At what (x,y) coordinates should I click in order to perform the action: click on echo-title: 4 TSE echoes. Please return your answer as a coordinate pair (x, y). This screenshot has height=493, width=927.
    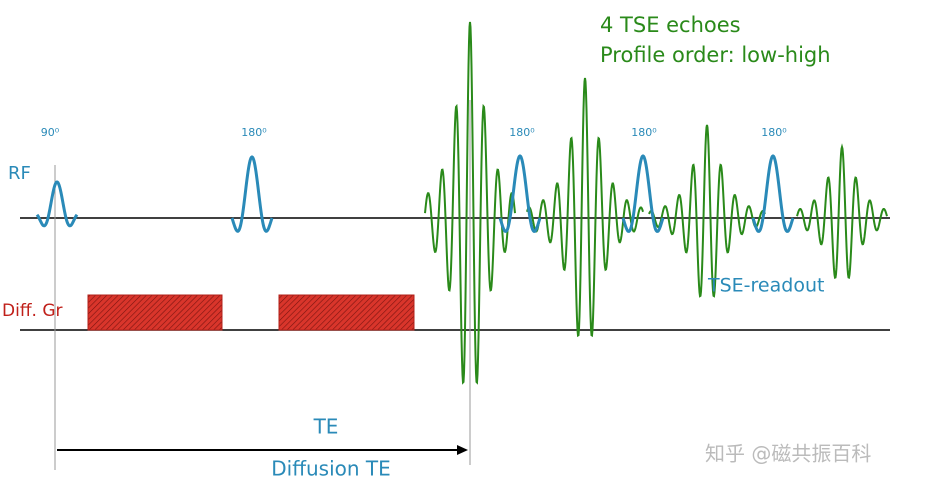
    Looking at the image, I should click on (670, 25).